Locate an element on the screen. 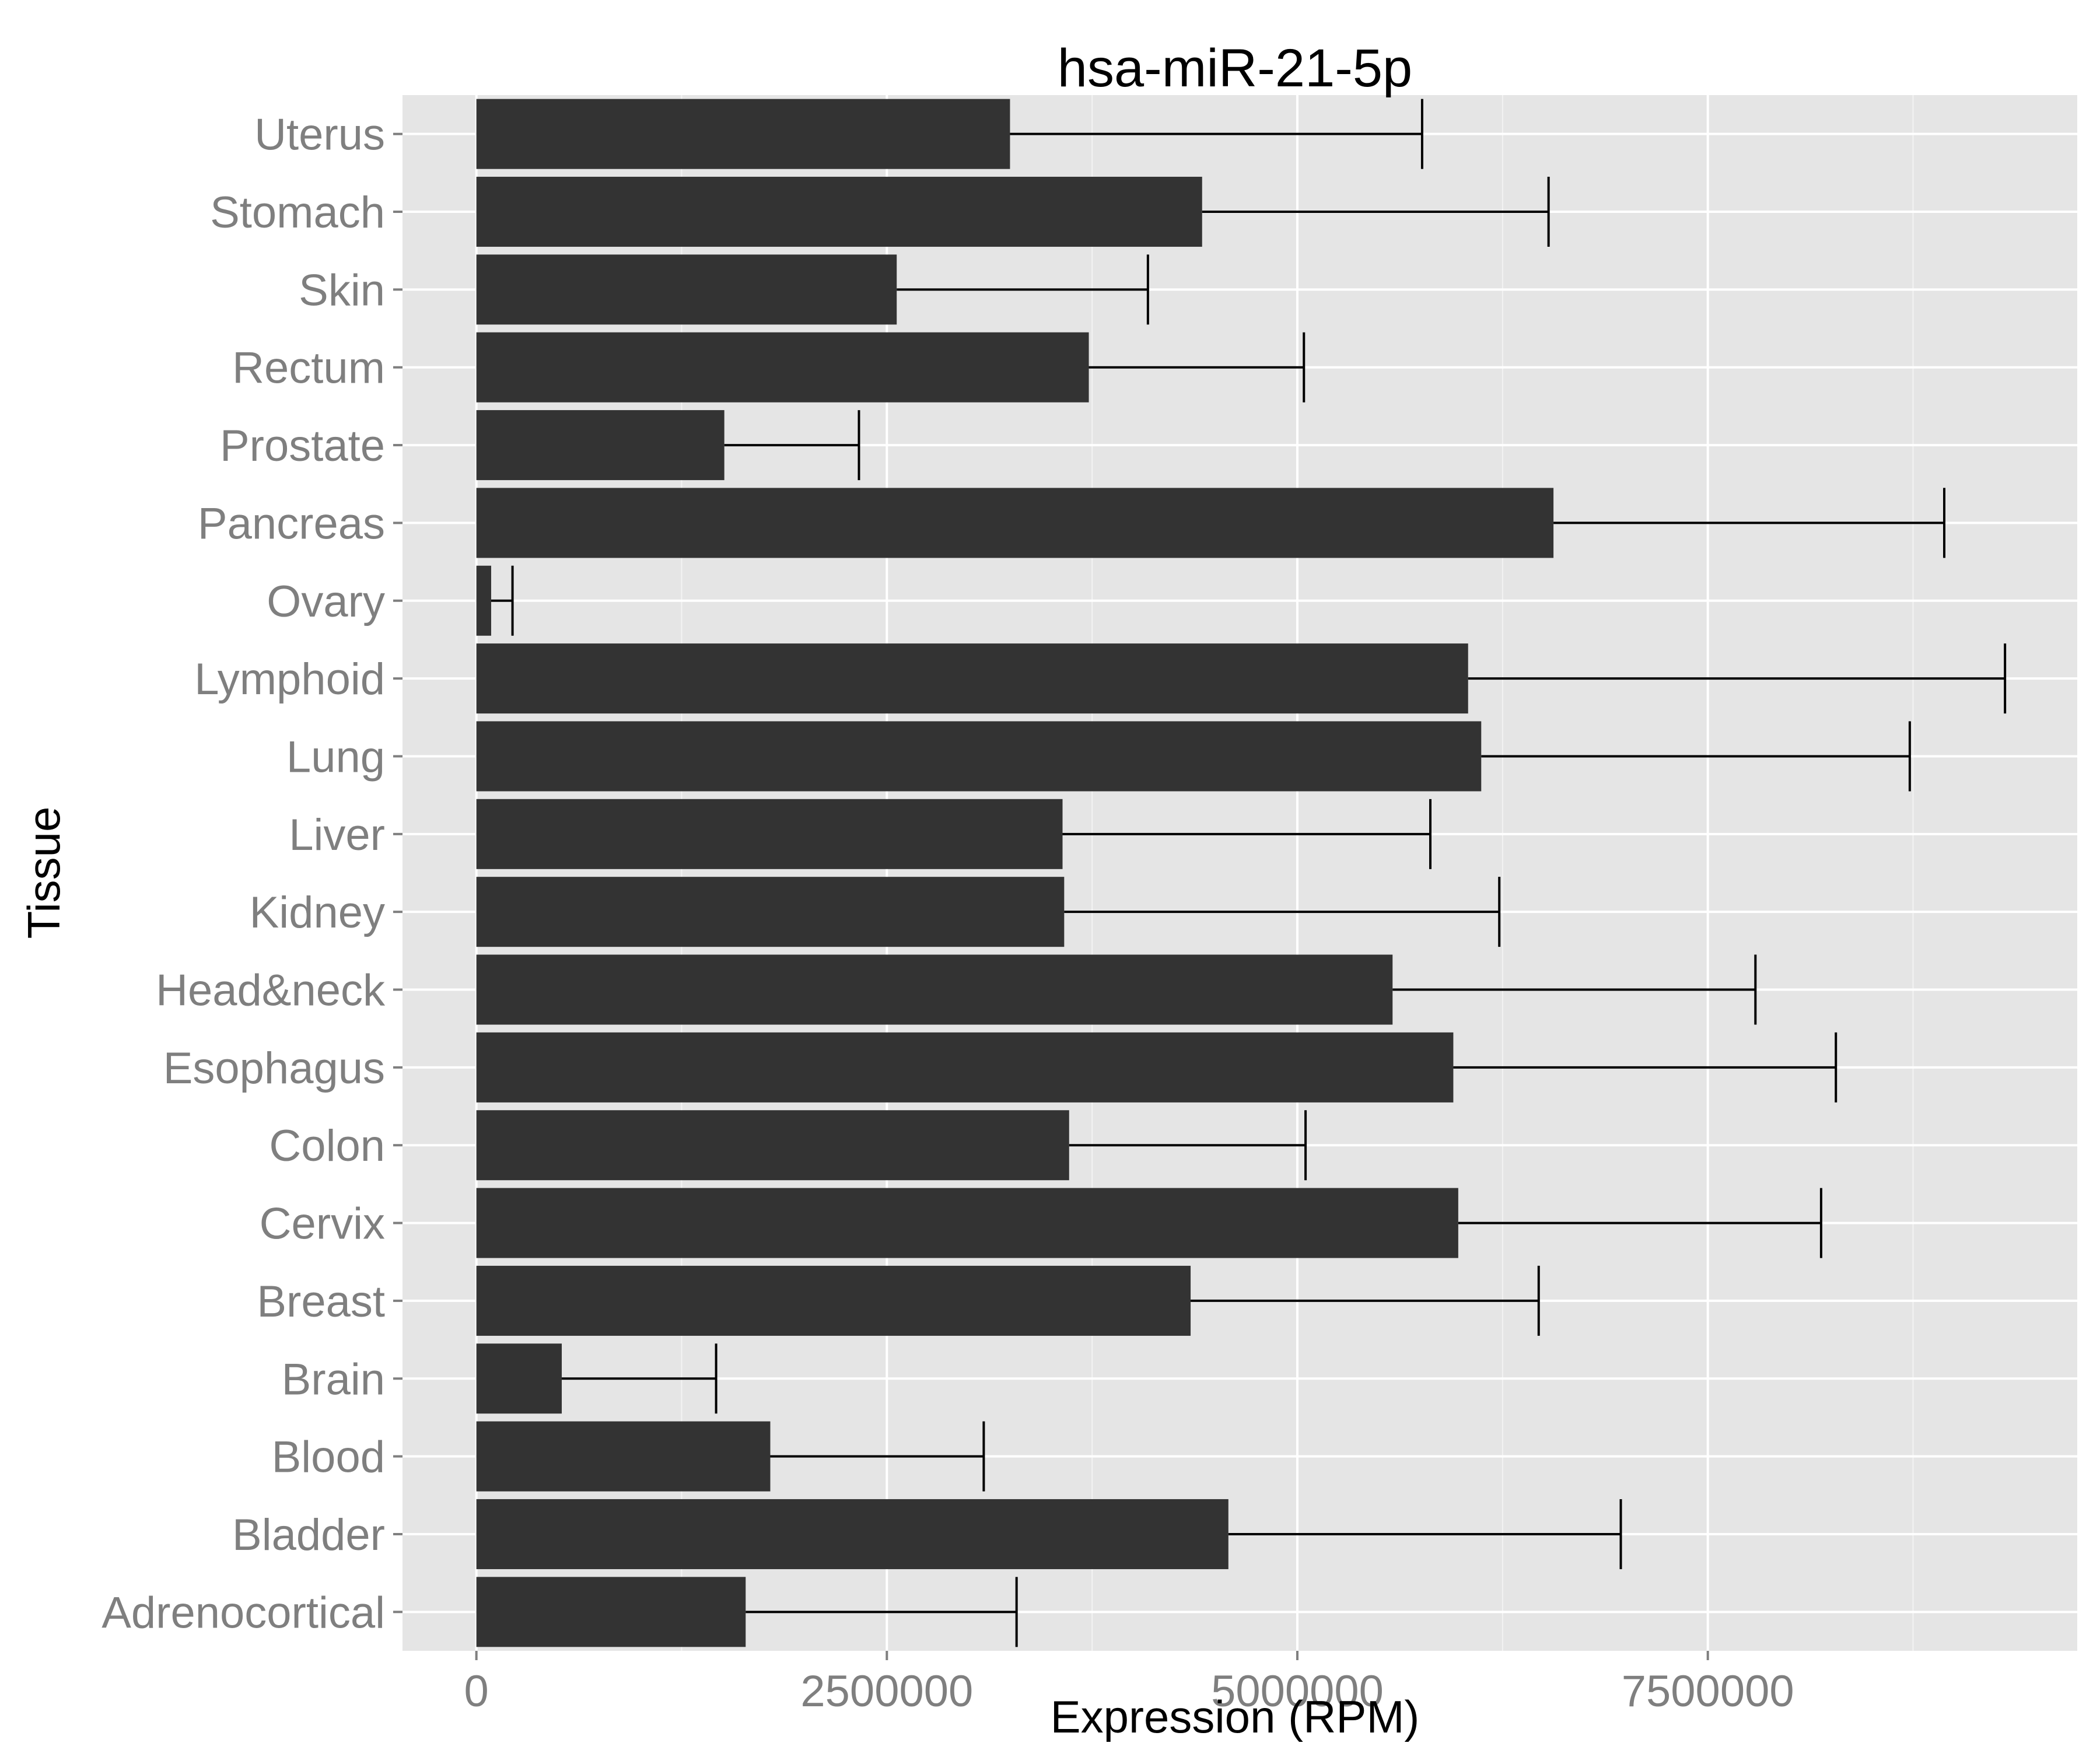  y-tick-label: Lung is located at coordinates (335, 757).